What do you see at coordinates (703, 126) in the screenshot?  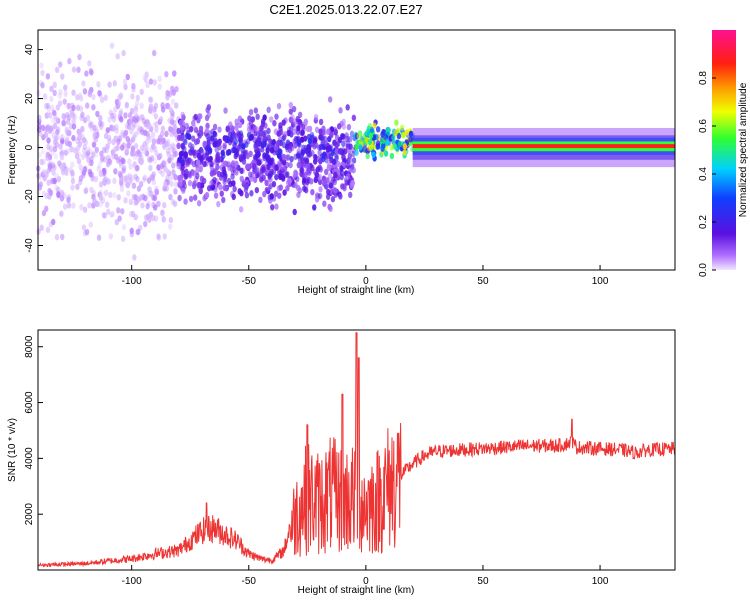 I see `colorbar-tick-label: 0.6` at bounding box center [703, 126].